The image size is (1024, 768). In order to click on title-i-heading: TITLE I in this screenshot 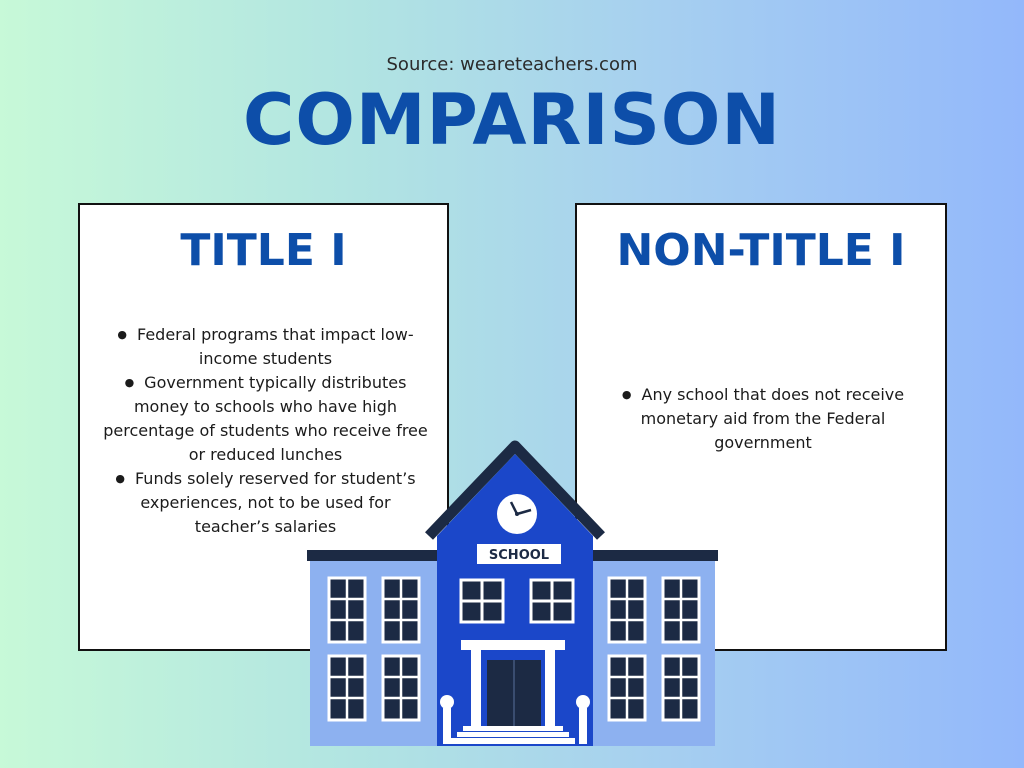, I will do `click(263, 250)`.